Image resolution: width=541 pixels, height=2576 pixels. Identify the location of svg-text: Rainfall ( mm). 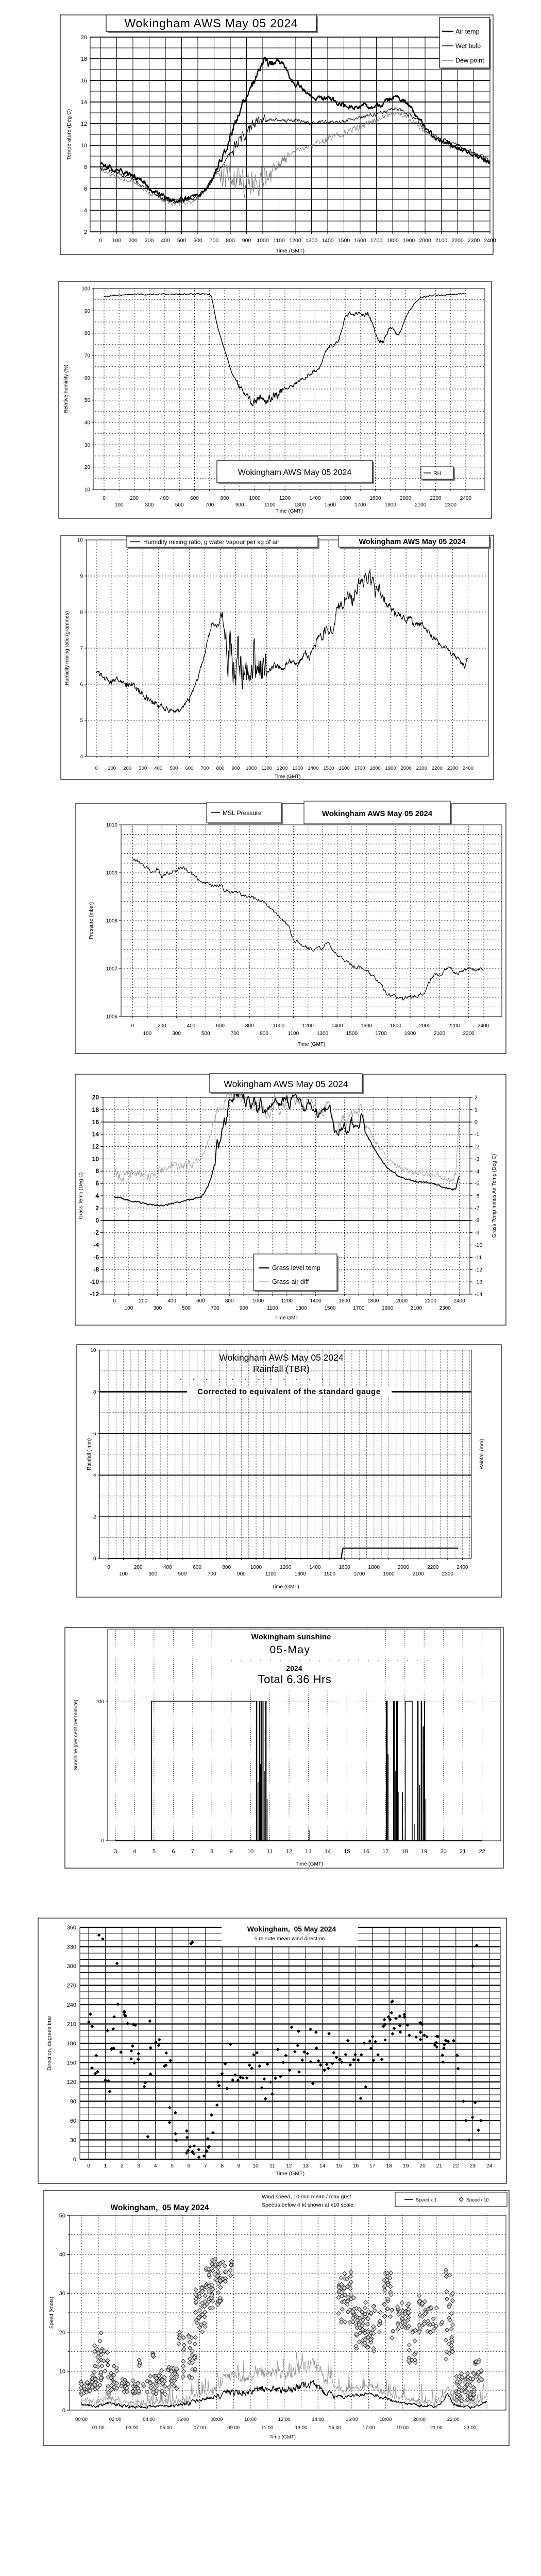
(89, 1454).